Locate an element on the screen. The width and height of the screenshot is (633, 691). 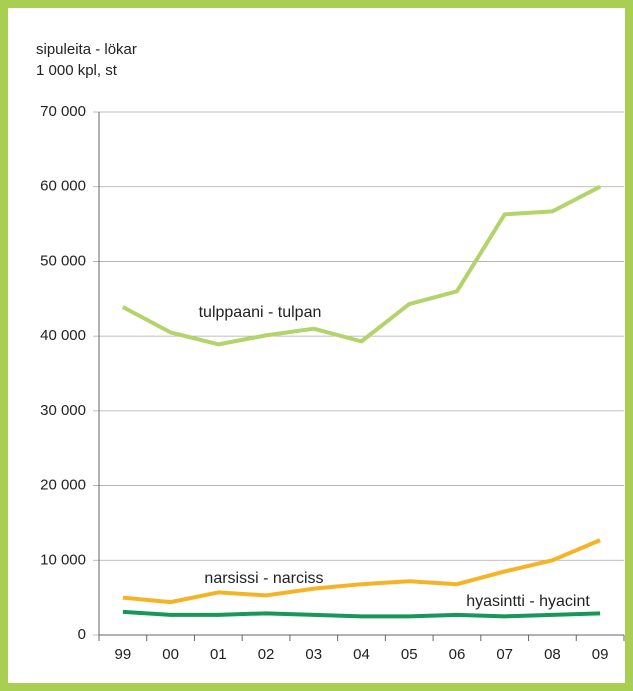
x-tick-label: 00 is located at coordinates (170, 654).